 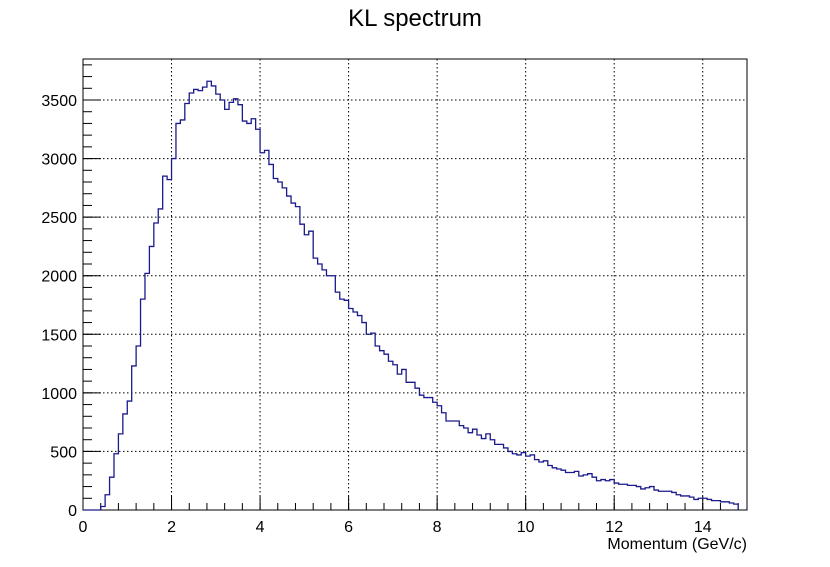 I want to click on x-axis-label: Momentum (GeV/c), so click(x=677, y=544).